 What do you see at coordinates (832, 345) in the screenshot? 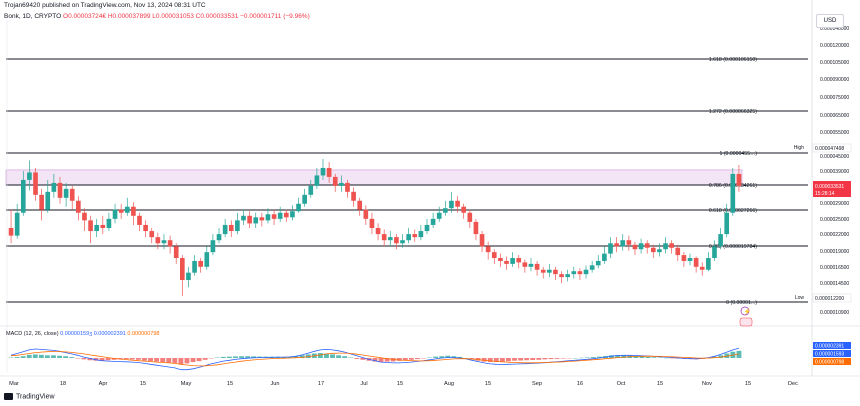
I see `macd-badge` at bounding box center [832, 345].